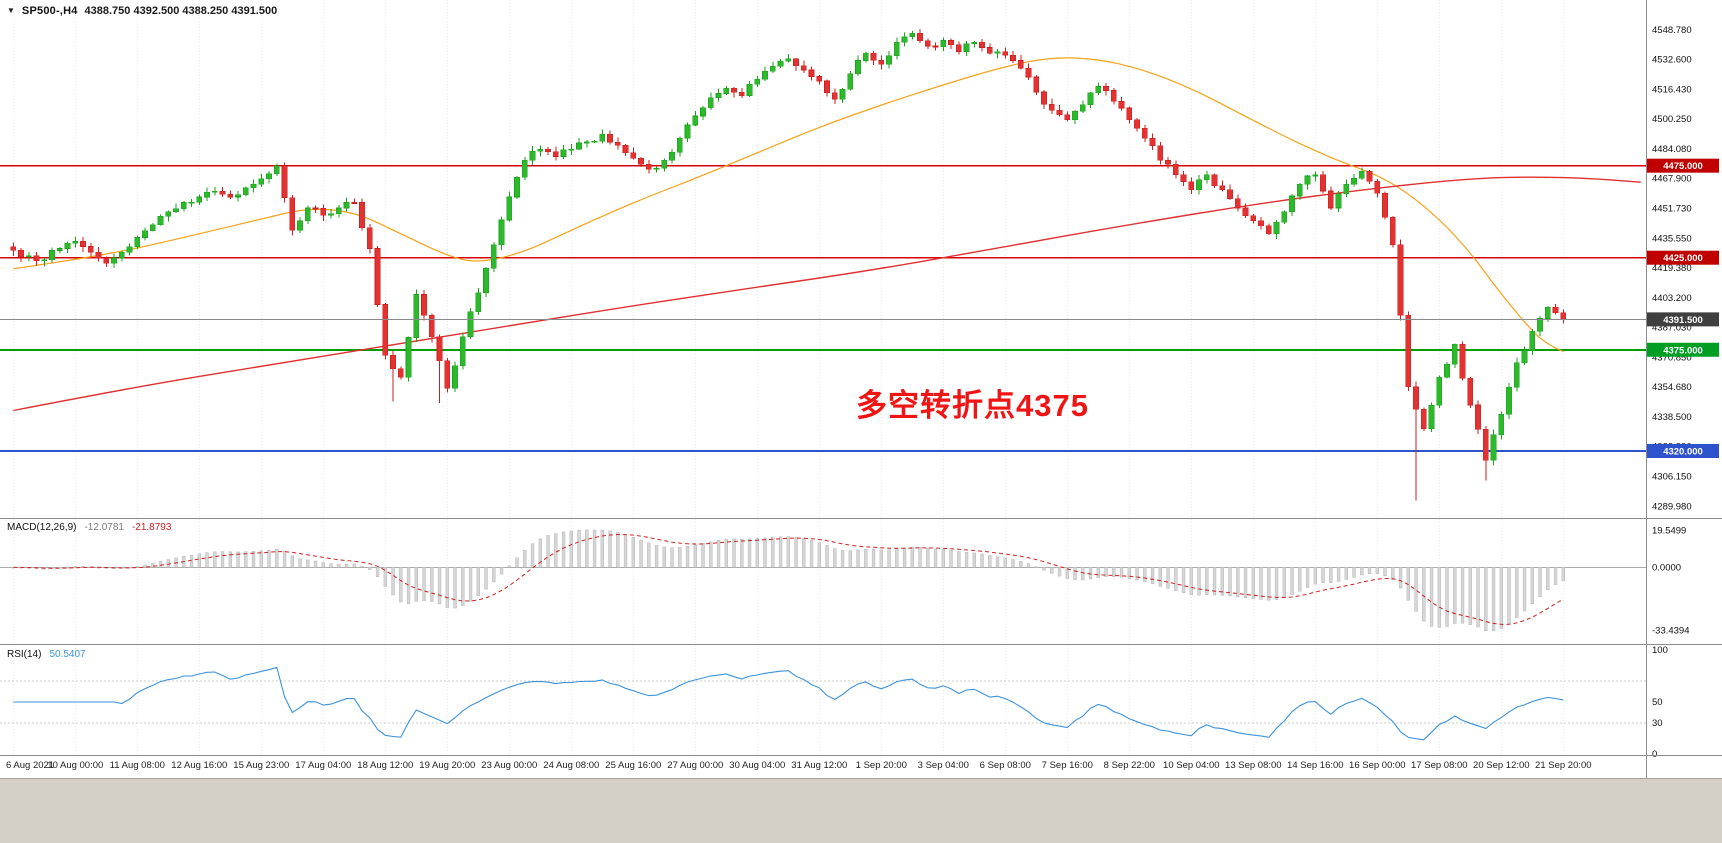  I want to click on price-axis-tick: 4484.080, so click(1672, 149).